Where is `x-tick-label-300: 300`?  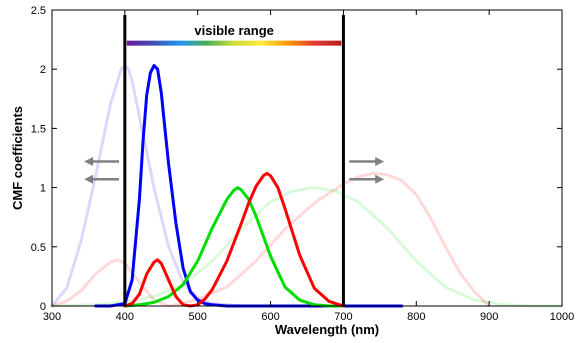 x-tick-label-300: 300 is located at coordinates (52, 317).